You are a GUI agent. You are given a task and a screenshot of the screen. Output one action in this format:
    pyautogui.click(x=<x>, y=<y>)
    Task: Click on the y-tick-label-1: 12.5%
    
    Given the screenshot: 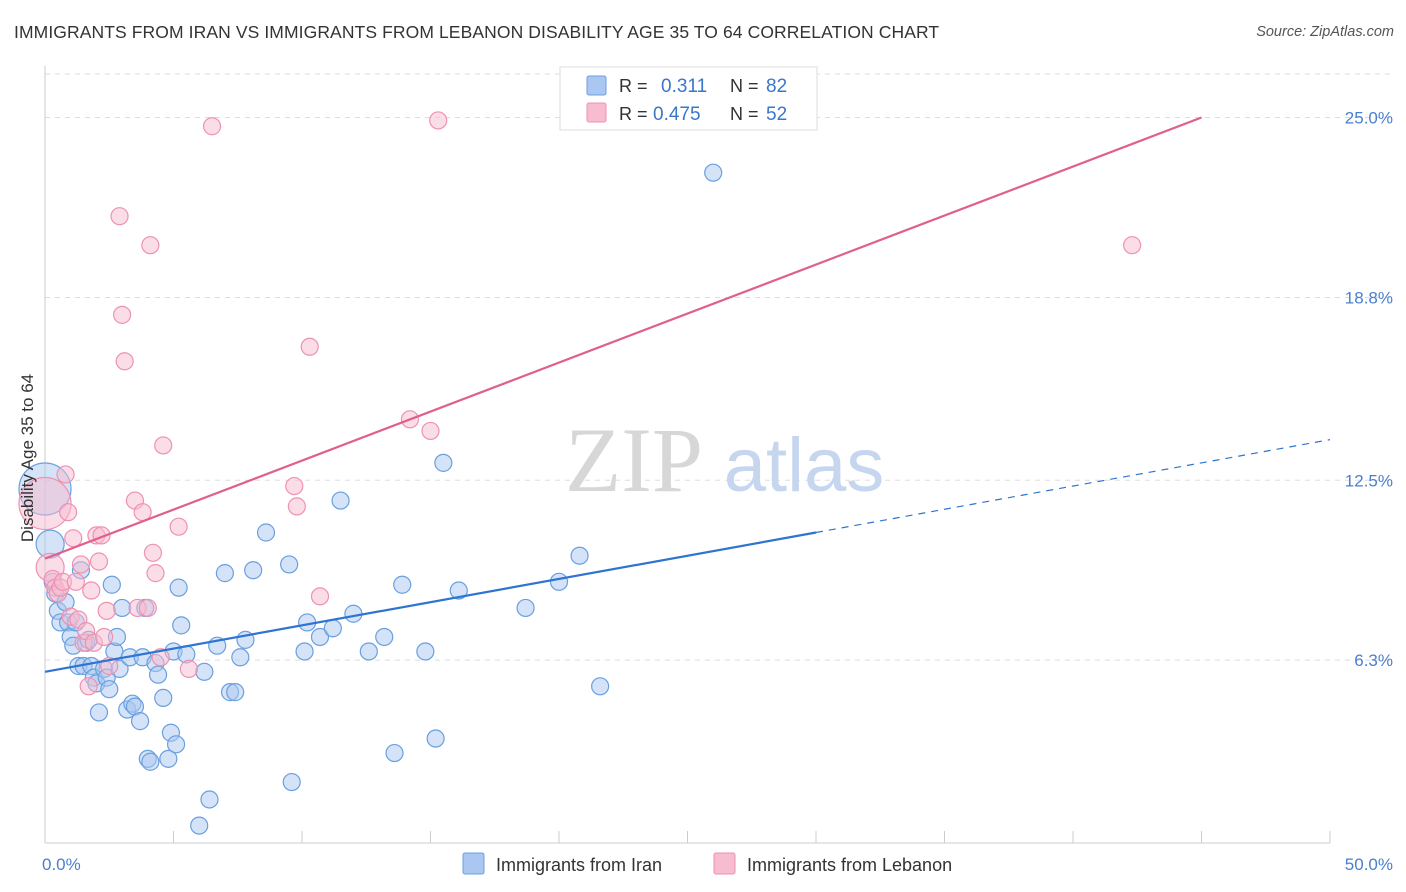 What is the action you would take?
    pyautogui.click(x=1369, y=480)
    